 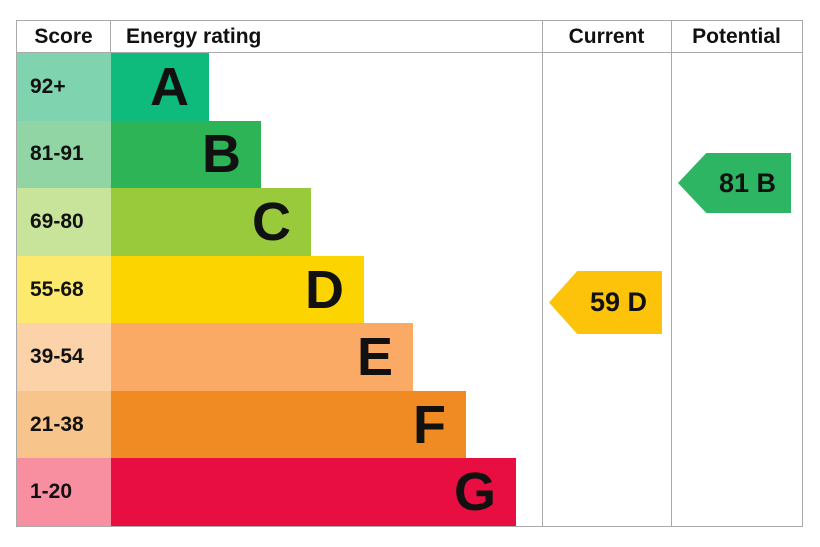 I want to click on rating-bar-e: E, so click(x=262, y=357).